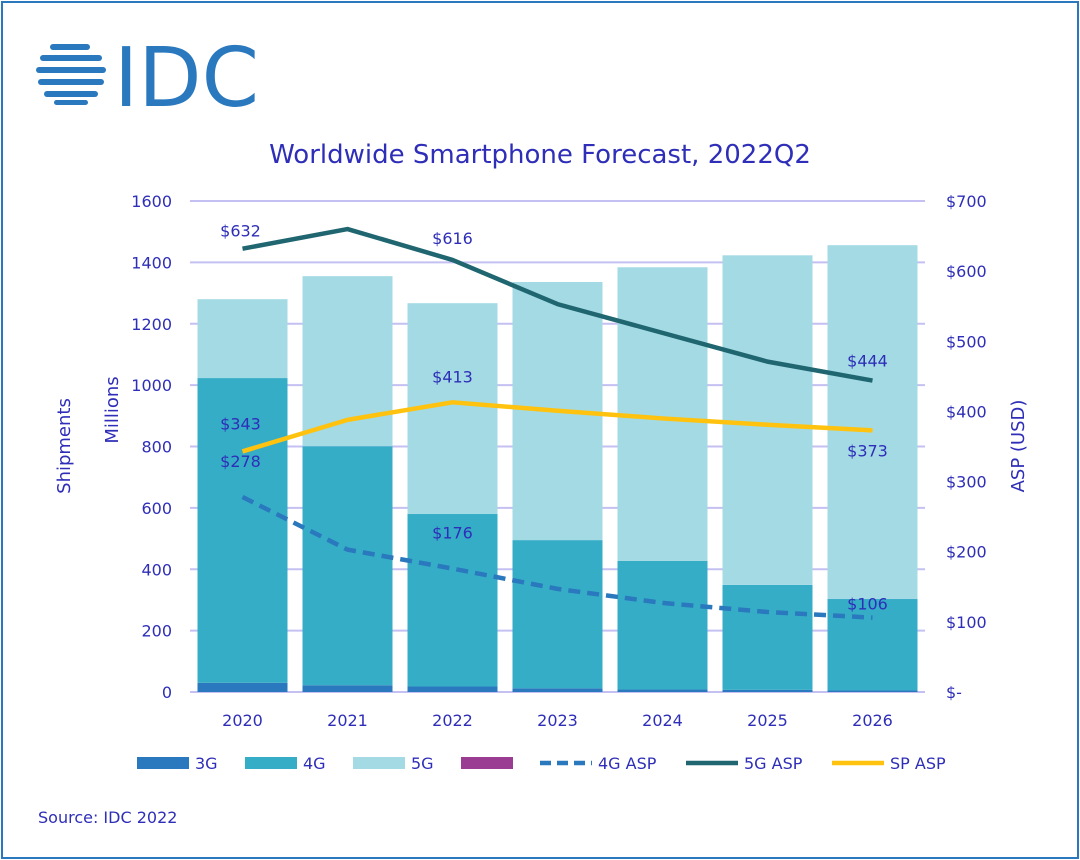  Describe the element at coordinates (167, 692) in the screenshot. I see `y-tick-label: 0` at that location.